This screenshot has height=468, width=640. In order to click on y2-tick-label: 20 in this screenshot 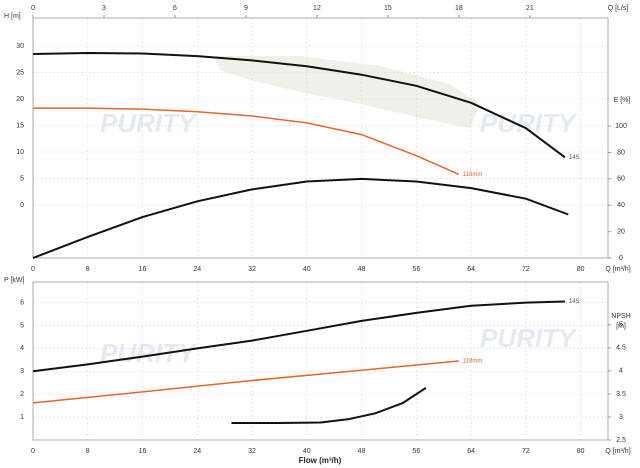, I will do `click(621, 231)`.